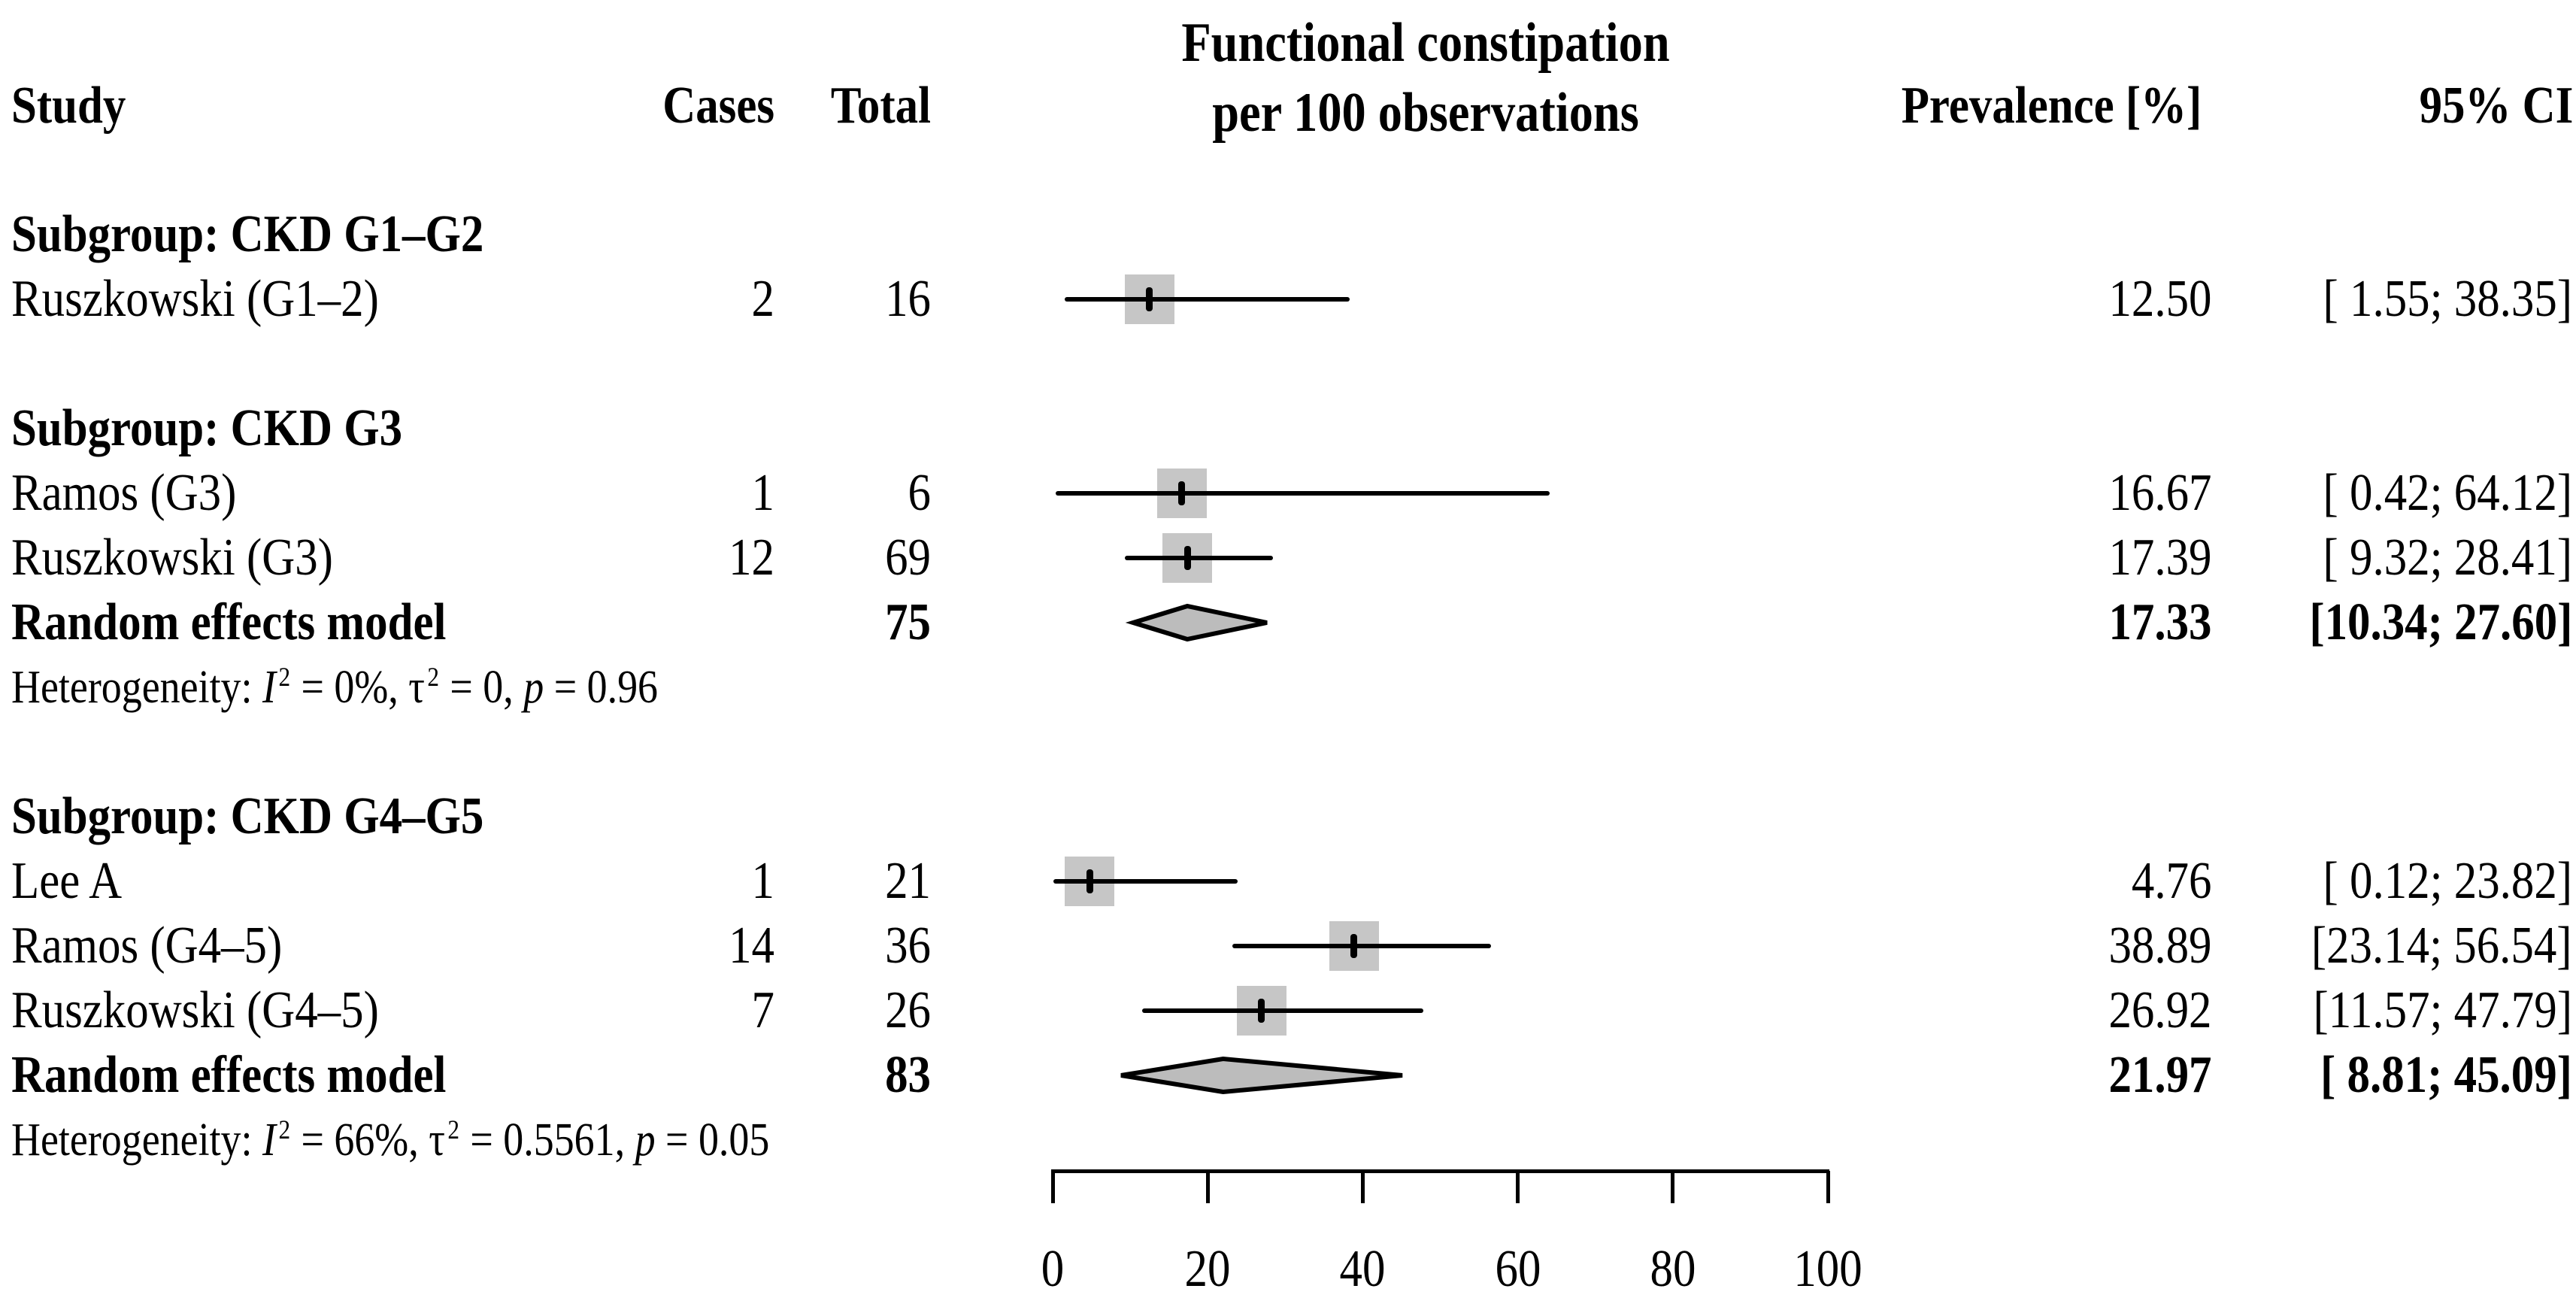  Describe the element at coordinates (124, 493) in the screenshot. I see `study-label: Ramos (G3)` at that location.